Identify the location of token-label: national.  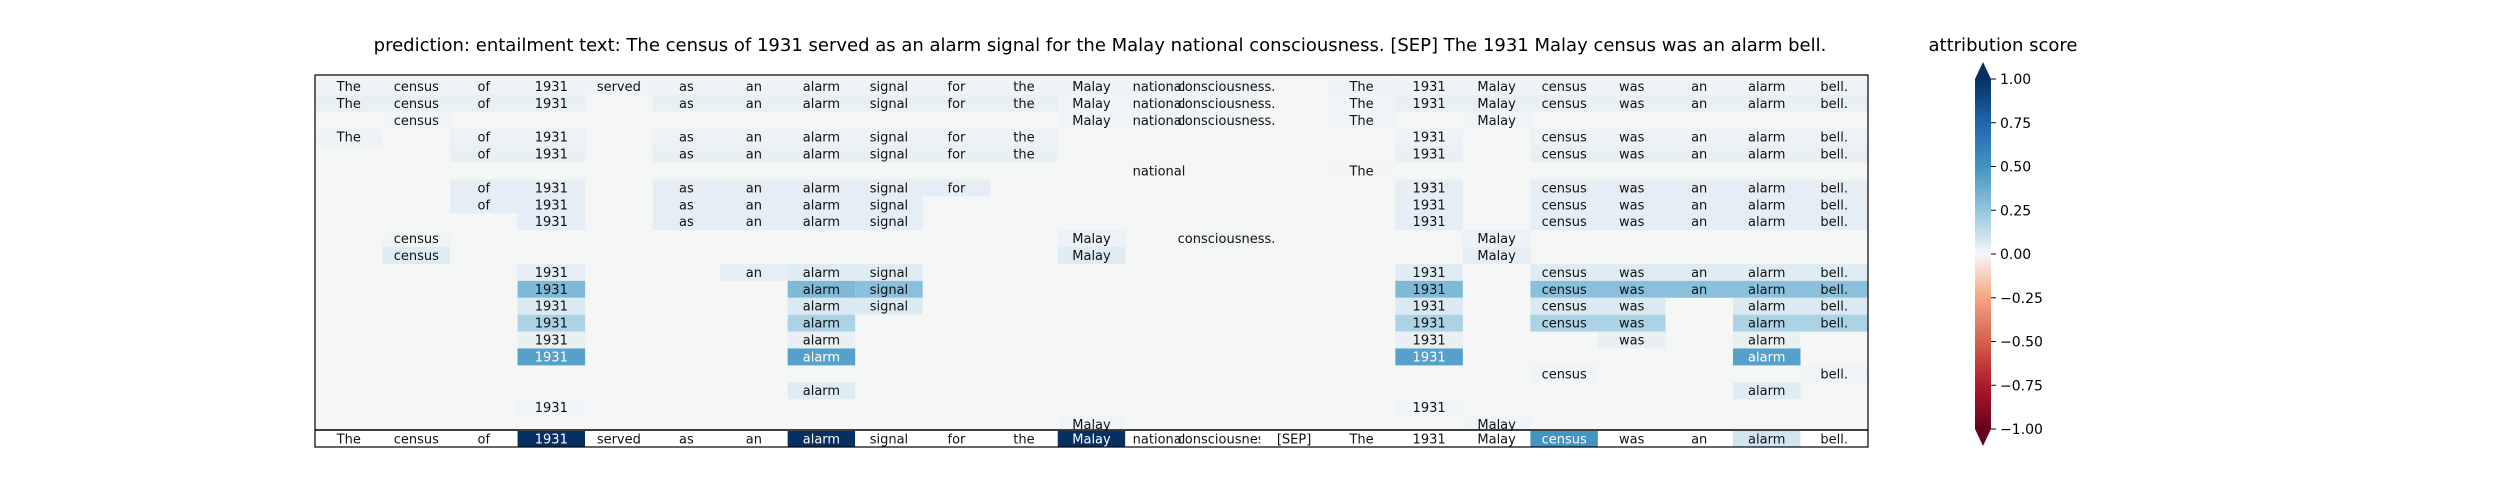
(1159, 121).